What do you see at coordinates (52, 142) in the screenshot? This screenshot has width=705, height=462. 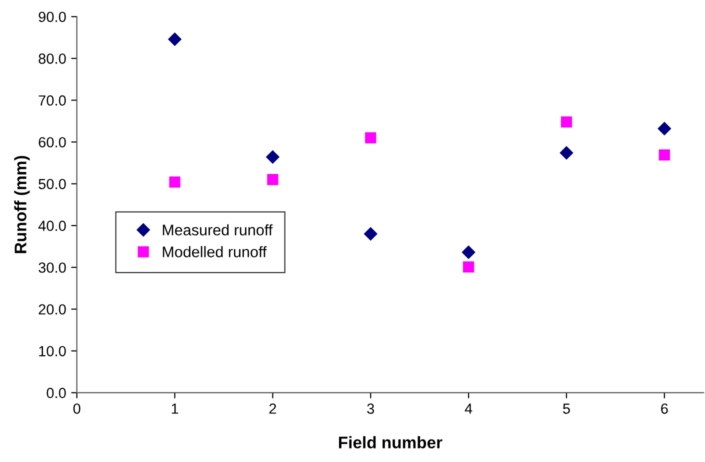 I see `y-tick-label: 60.0` at bounding box center [52, 142].